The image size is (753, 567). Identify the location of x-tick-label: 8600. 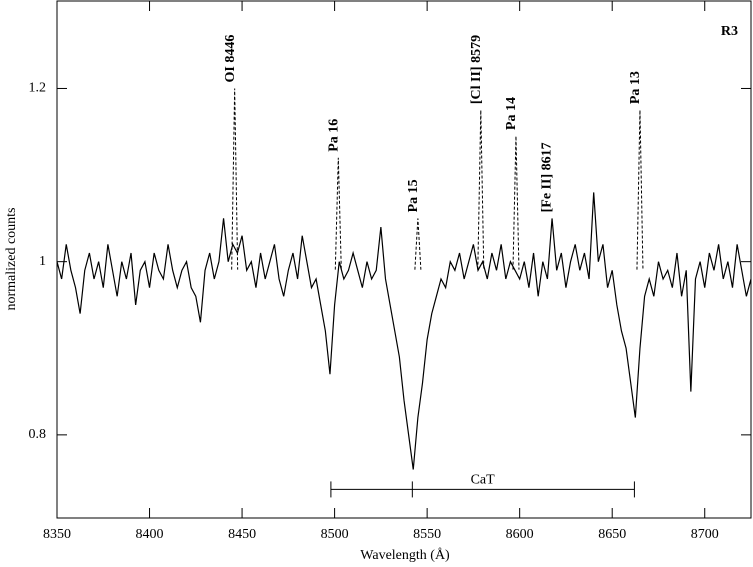
(520, 534).